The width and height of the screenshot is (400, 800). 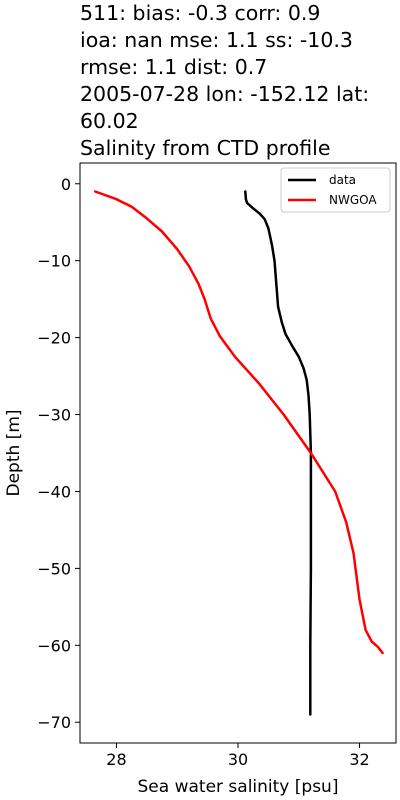 What do you see at coordinates (66, 184) in the screenshot?
I see `y-tick-label: 0` at bounding box center [66, 184].